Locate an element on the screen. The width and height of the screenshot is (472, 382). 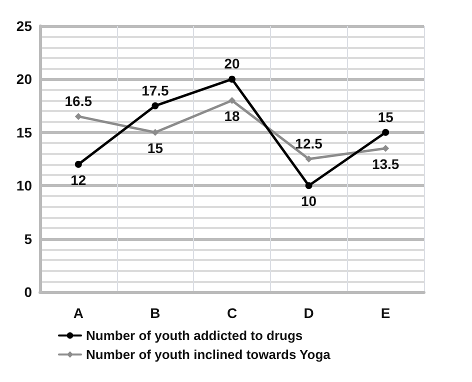
y-tick-label: 25 is located at coordinates (24, 26).